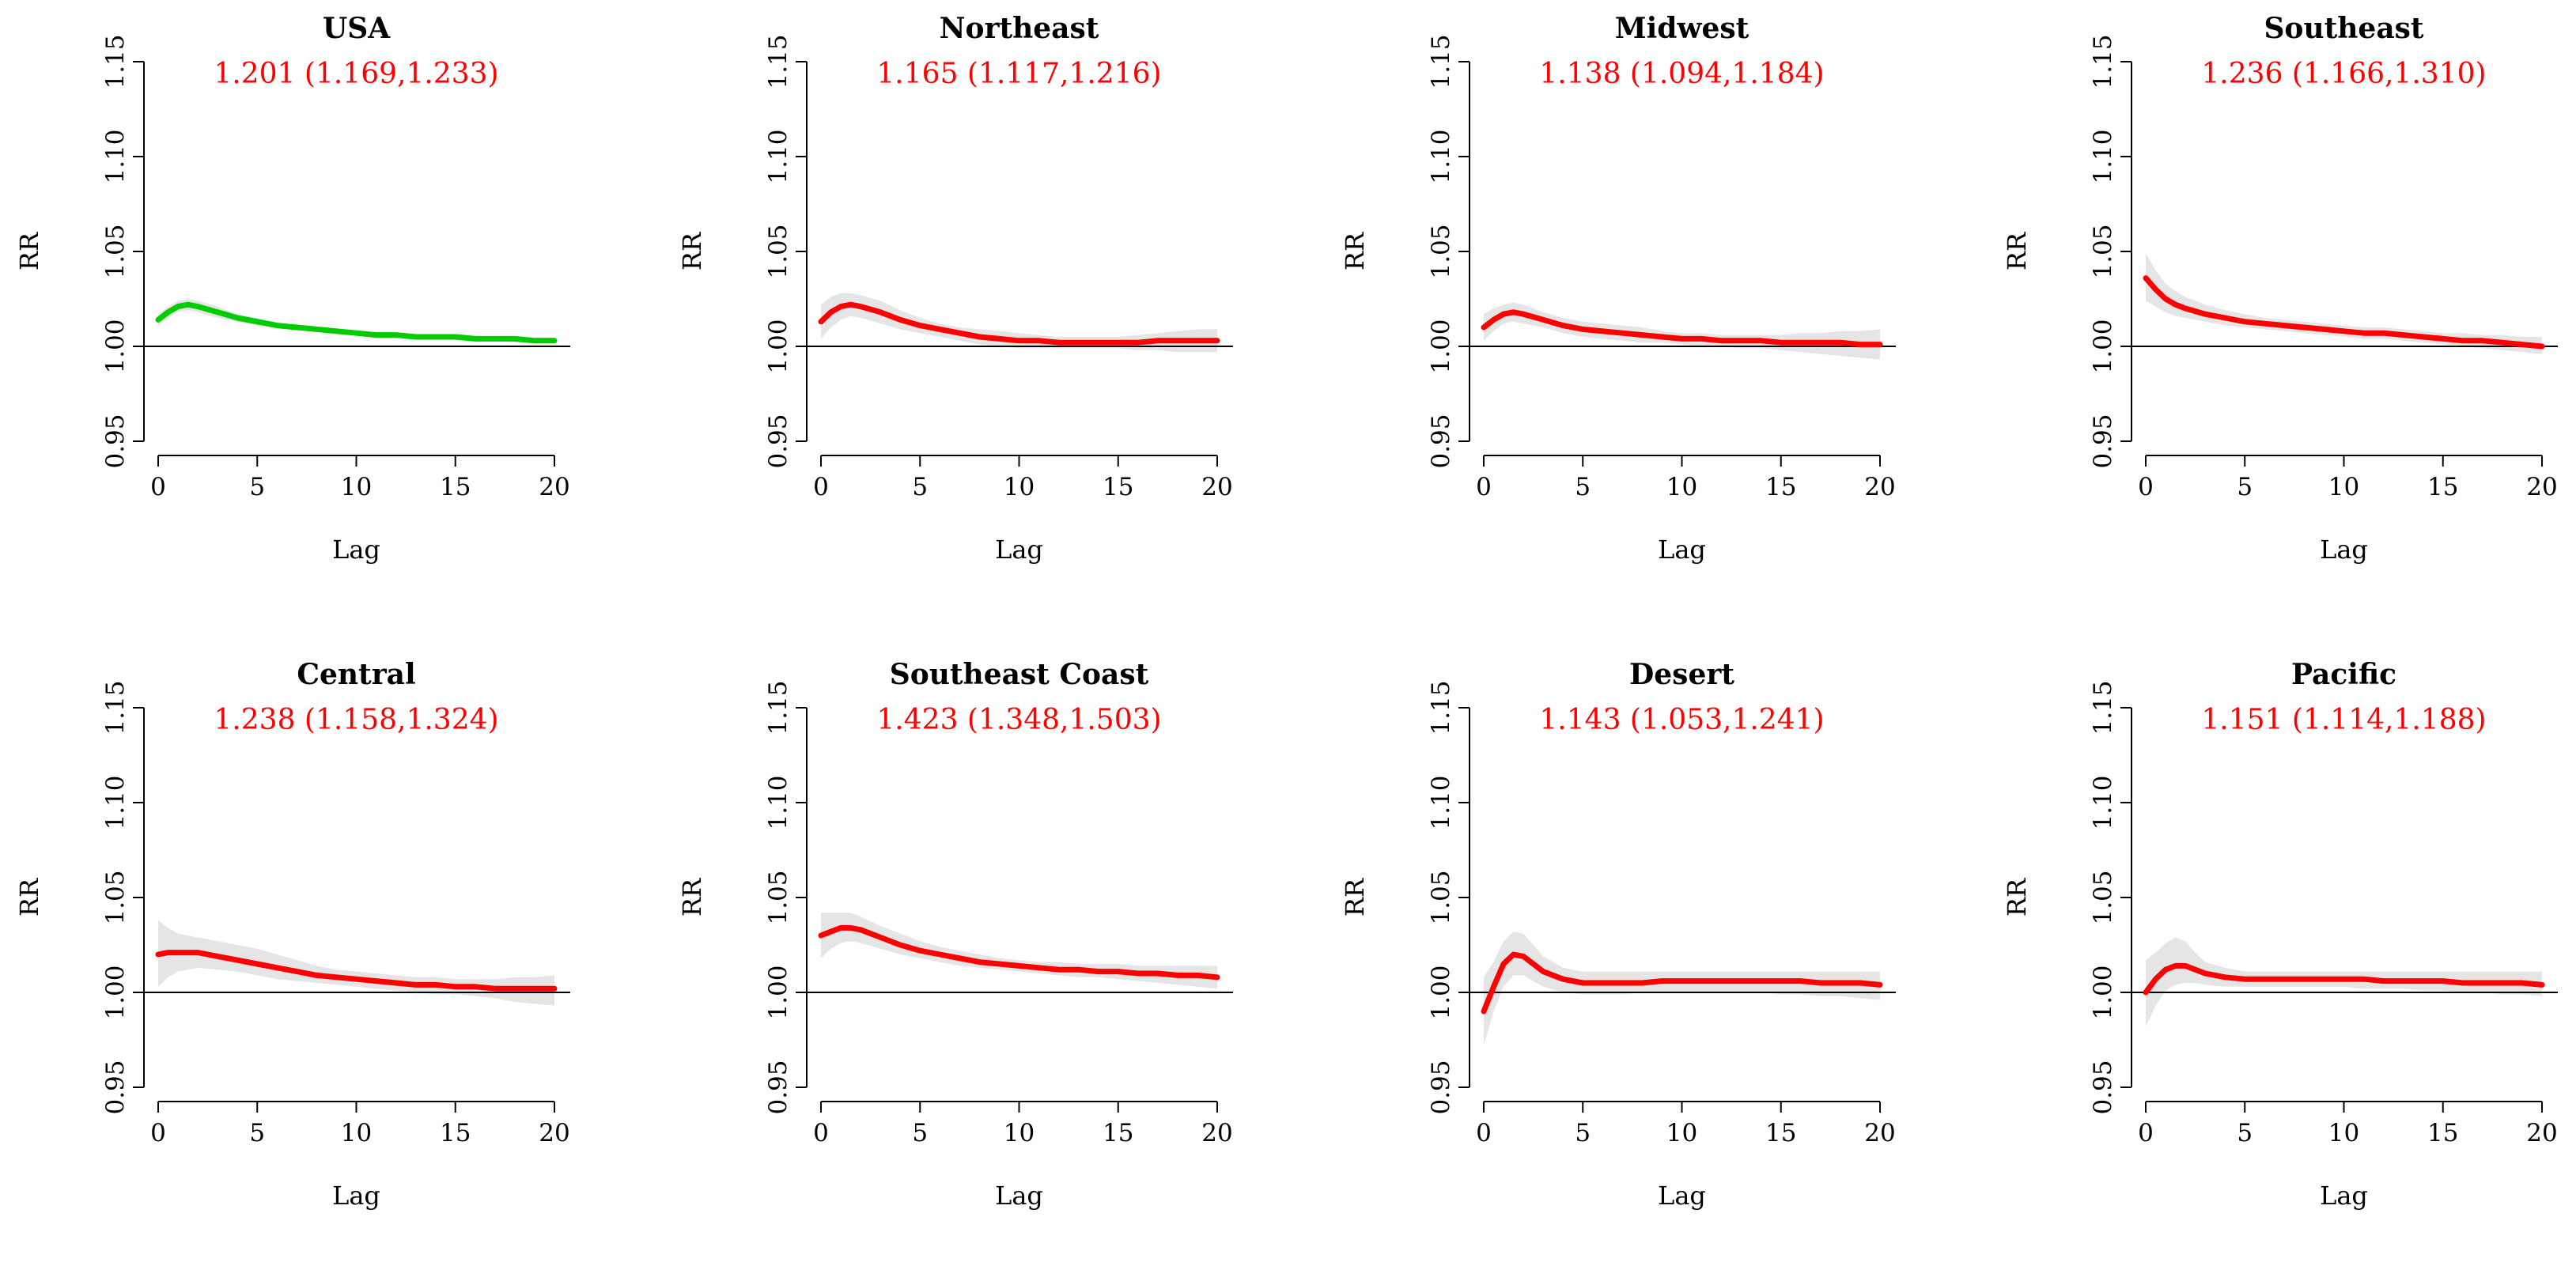 The image size is (2576, 1266). What do you see at coordinates (1681, 720) in the screenshot?
I see `rr-annotation: 1.143 (1.053,1.241)` at bounding box center [1681, 720].